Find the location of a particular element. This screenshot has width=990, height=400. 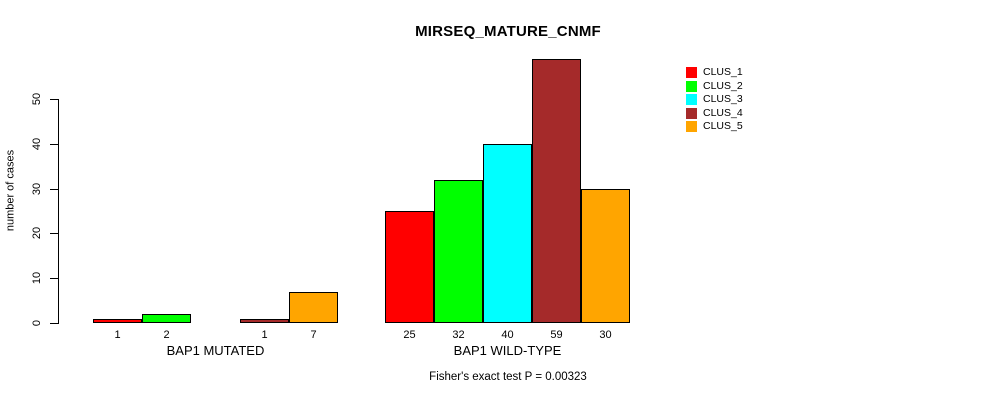

group-label: BAP1 MUTATED is located at coordinates (215, 350).